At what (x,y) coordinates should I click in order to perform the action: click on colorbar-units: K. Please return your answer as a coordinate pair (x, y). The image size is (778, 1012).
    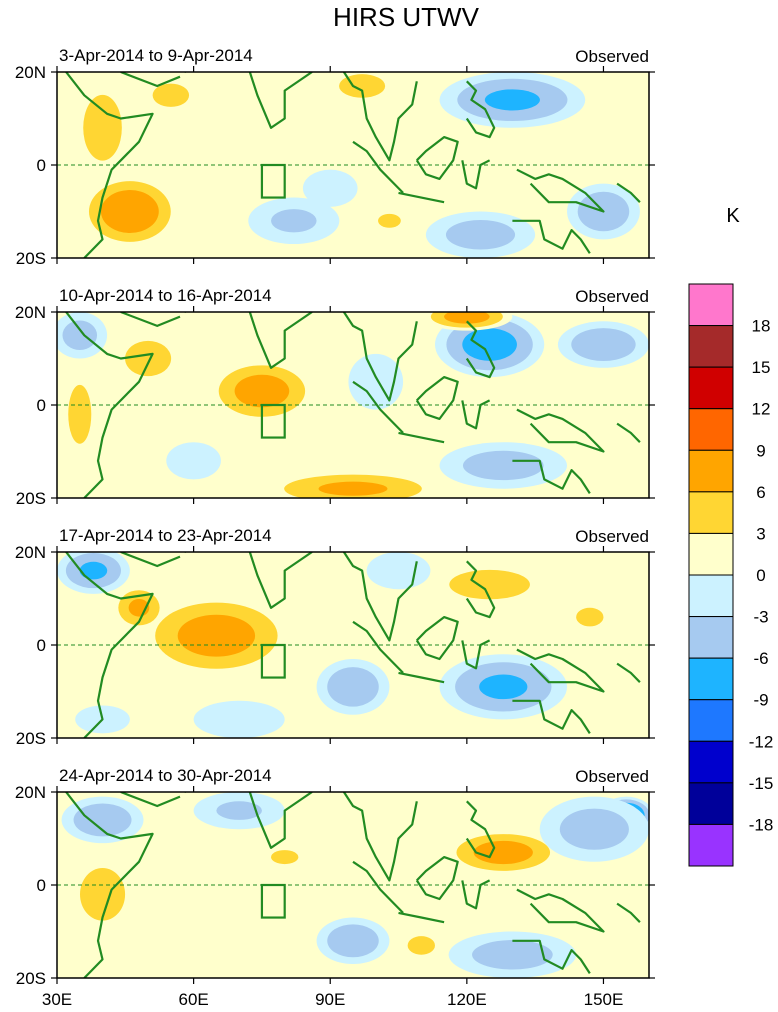
    Looking at the image, I should click on (733, 216).